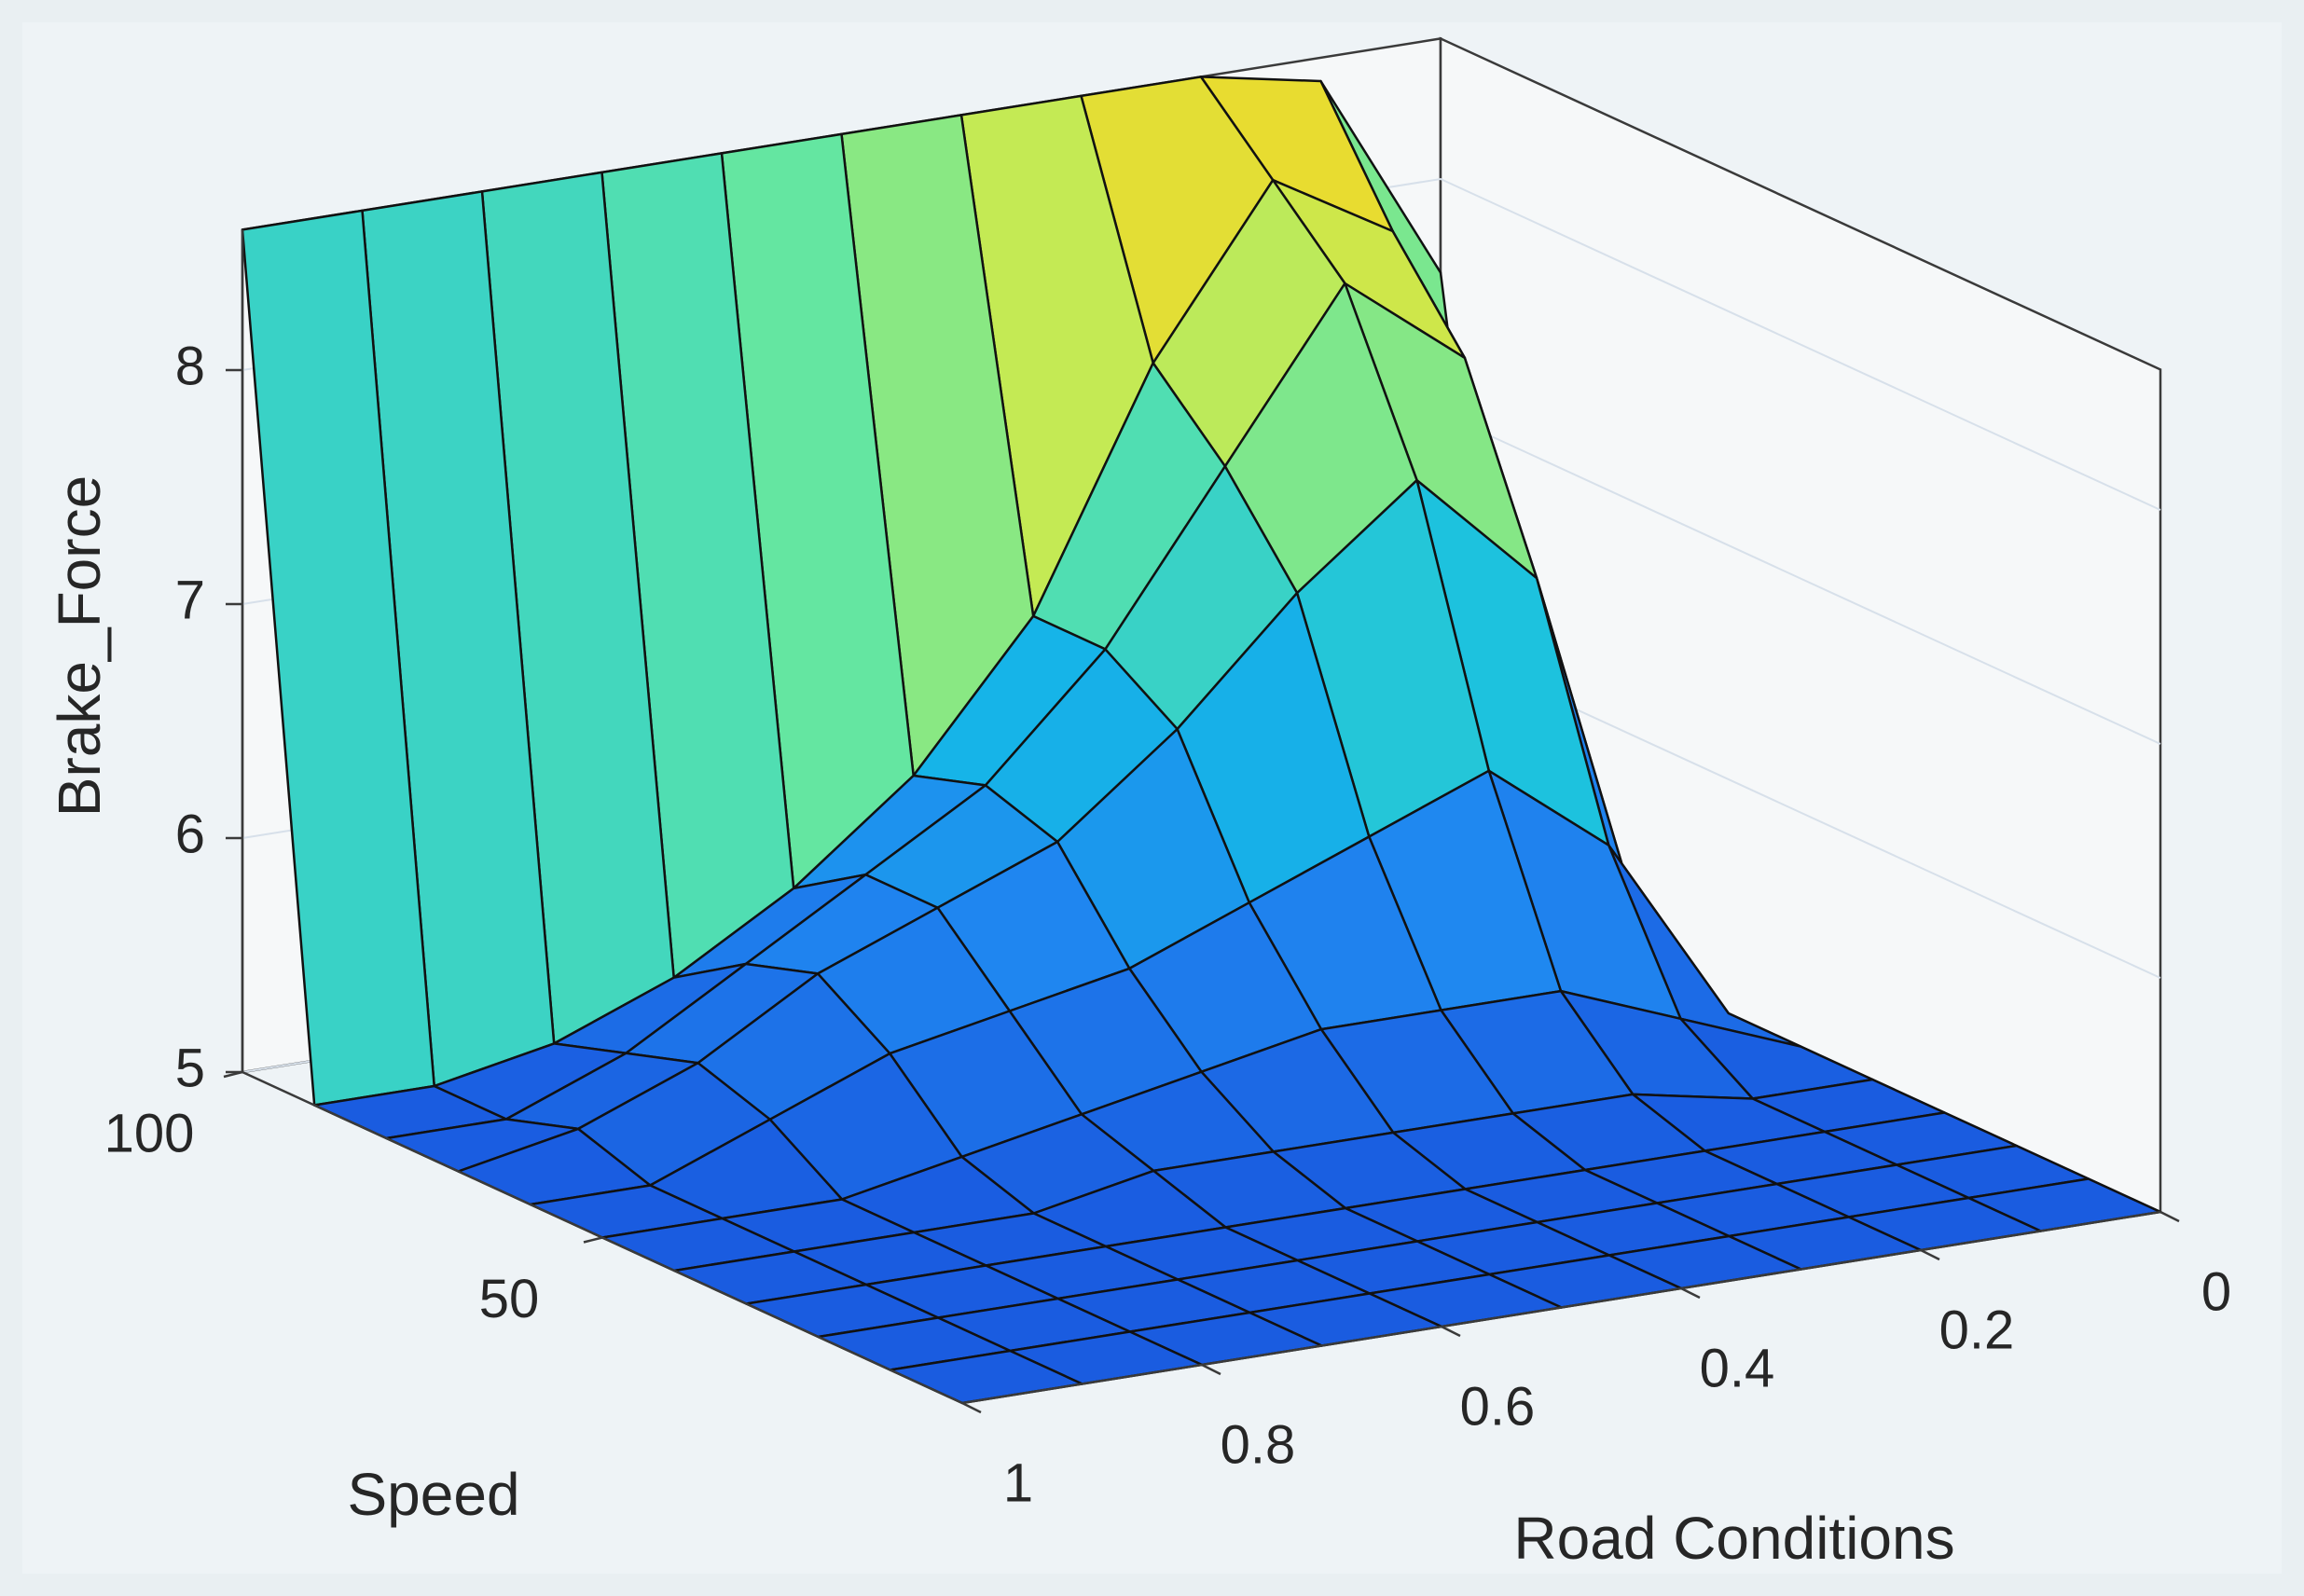 The image size is (2304, 1596). Describe the element at coordinates (1561, 1307) in the screenshot. I see `x-axis-line` at that location.